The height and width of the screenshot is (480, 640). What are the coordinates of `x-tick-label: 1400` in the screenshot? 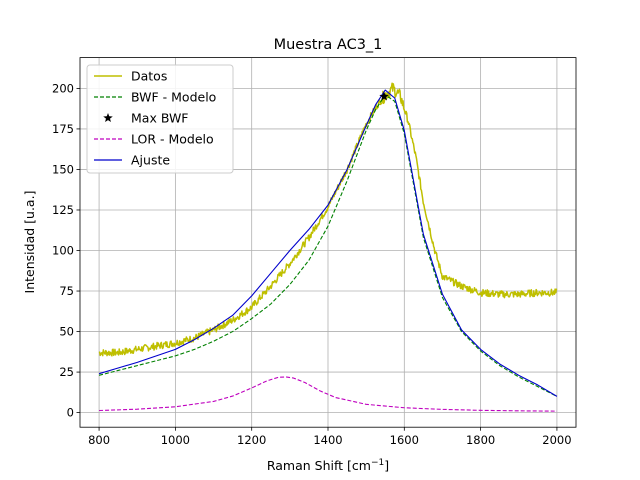 It's located at (327, 440).